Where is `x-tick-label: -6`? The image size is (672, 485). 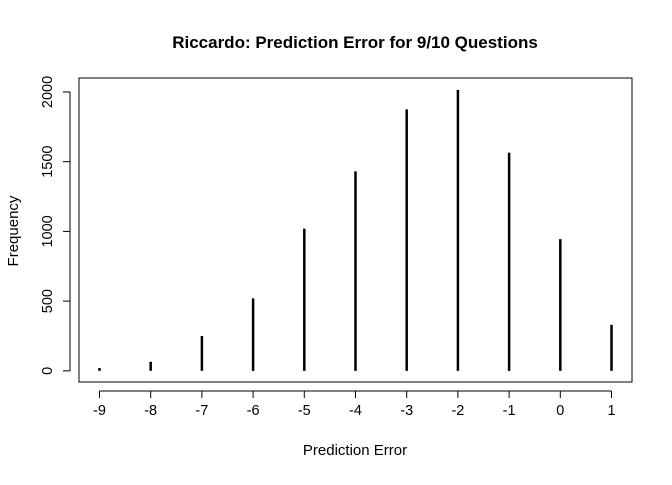 x-tick-label: -6 is located at coordinates (253, 411).